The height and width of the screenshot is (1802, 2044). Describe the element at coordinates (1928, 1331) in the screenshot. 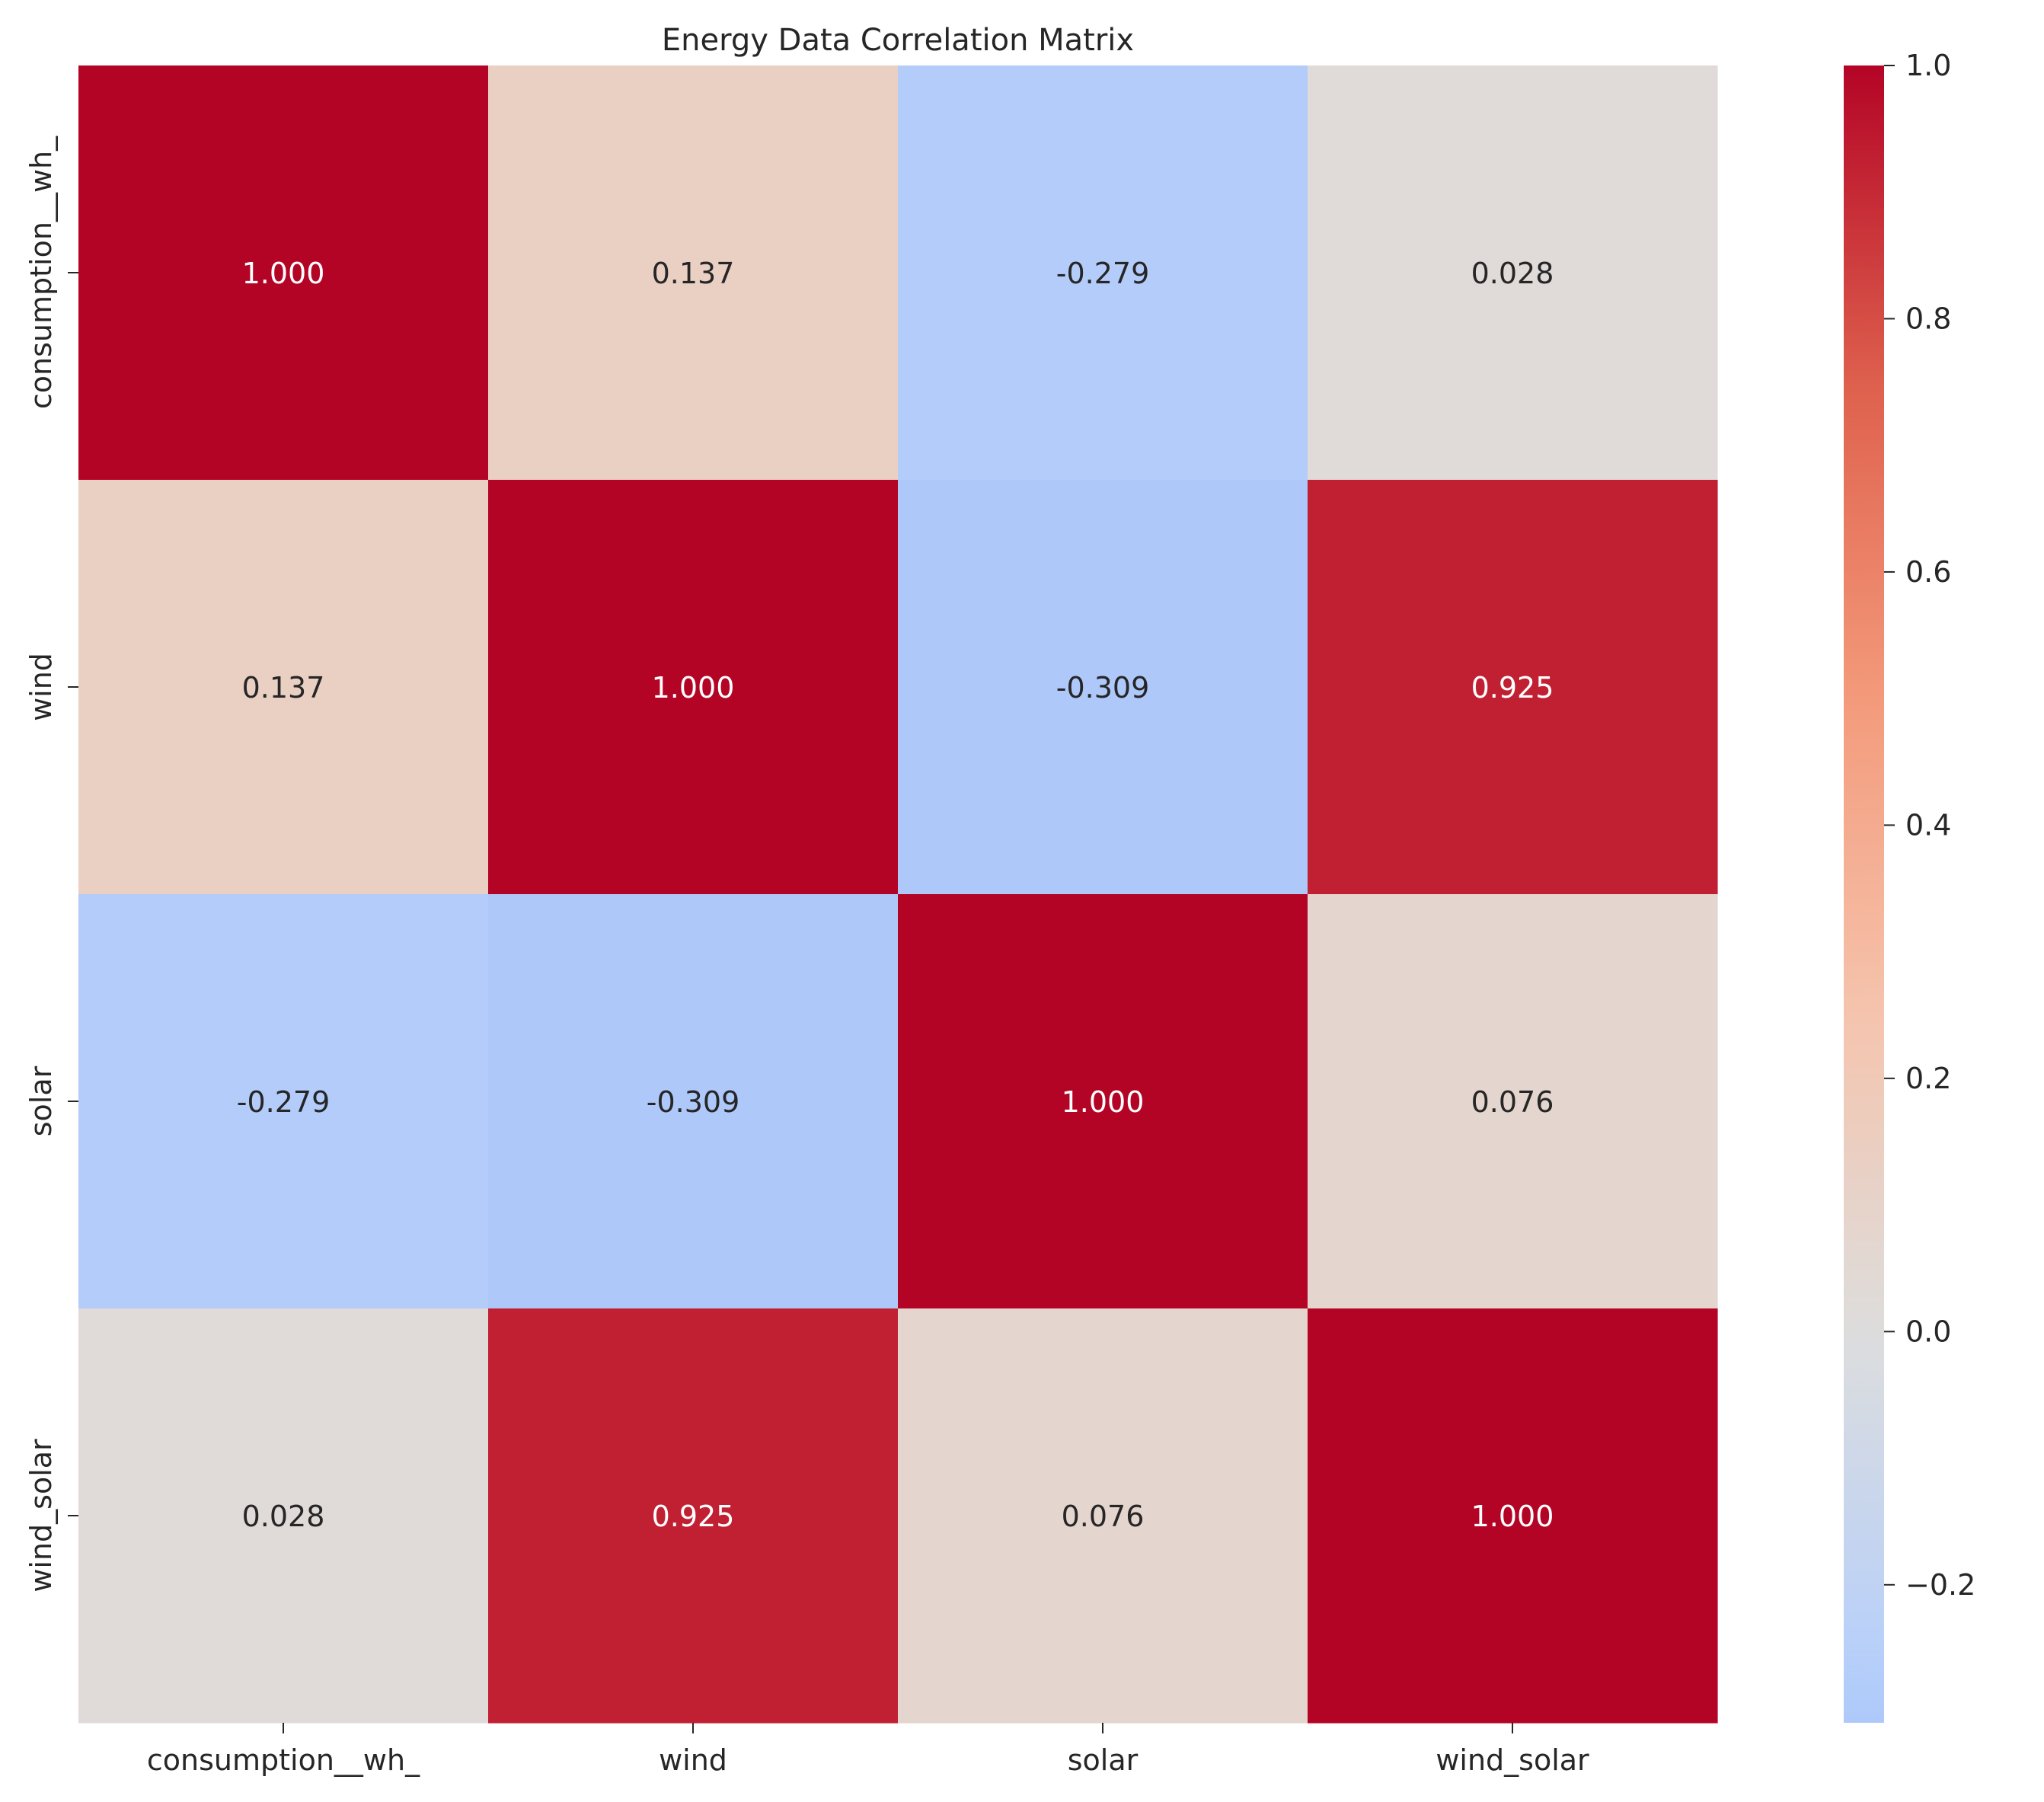

I see `colorbar-tick-label: 0.0` at that location.